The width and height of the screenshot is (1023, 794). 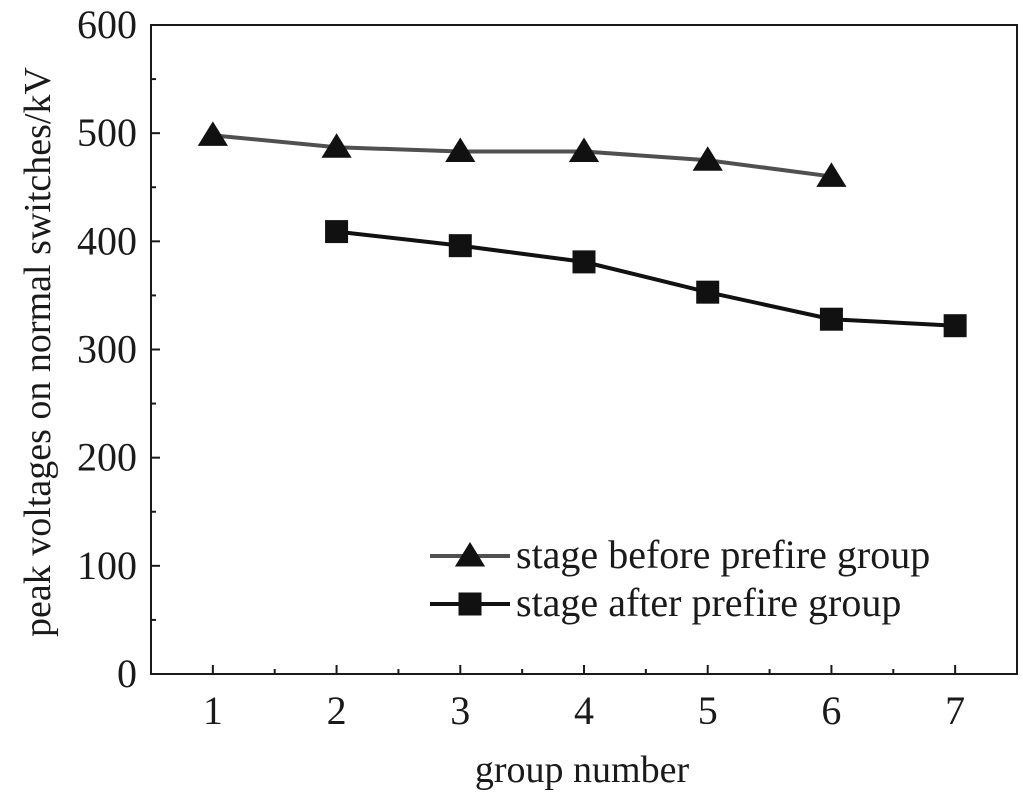 What do you see at coordinates (107, 457) in the screenshot?
I see `y-tick-label: 200` at bounding box center [107, 457].